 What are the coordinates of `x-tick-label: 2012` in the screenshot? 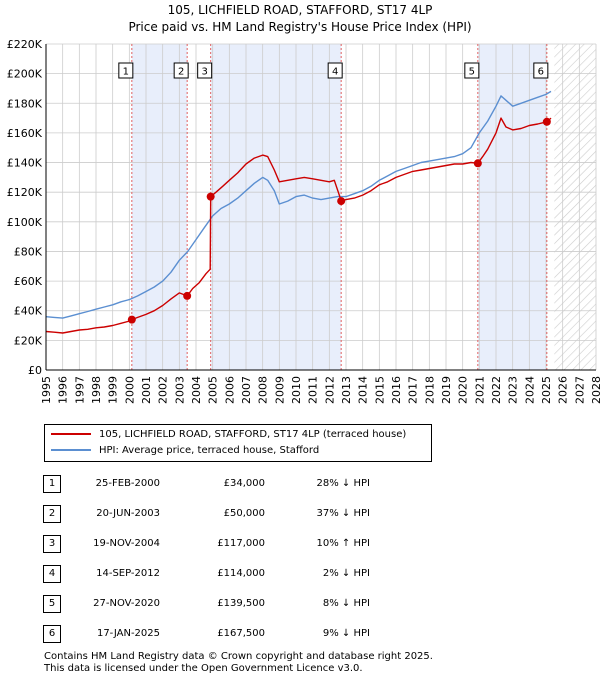 It's located at (329, 390).